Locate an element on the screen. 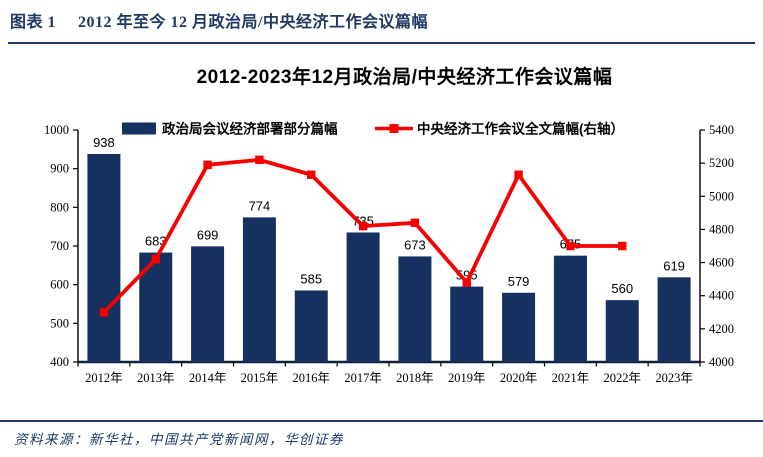 This screenshot has height=457, width=763. bar-value-label: 938 is located at coordinates (104, 142).